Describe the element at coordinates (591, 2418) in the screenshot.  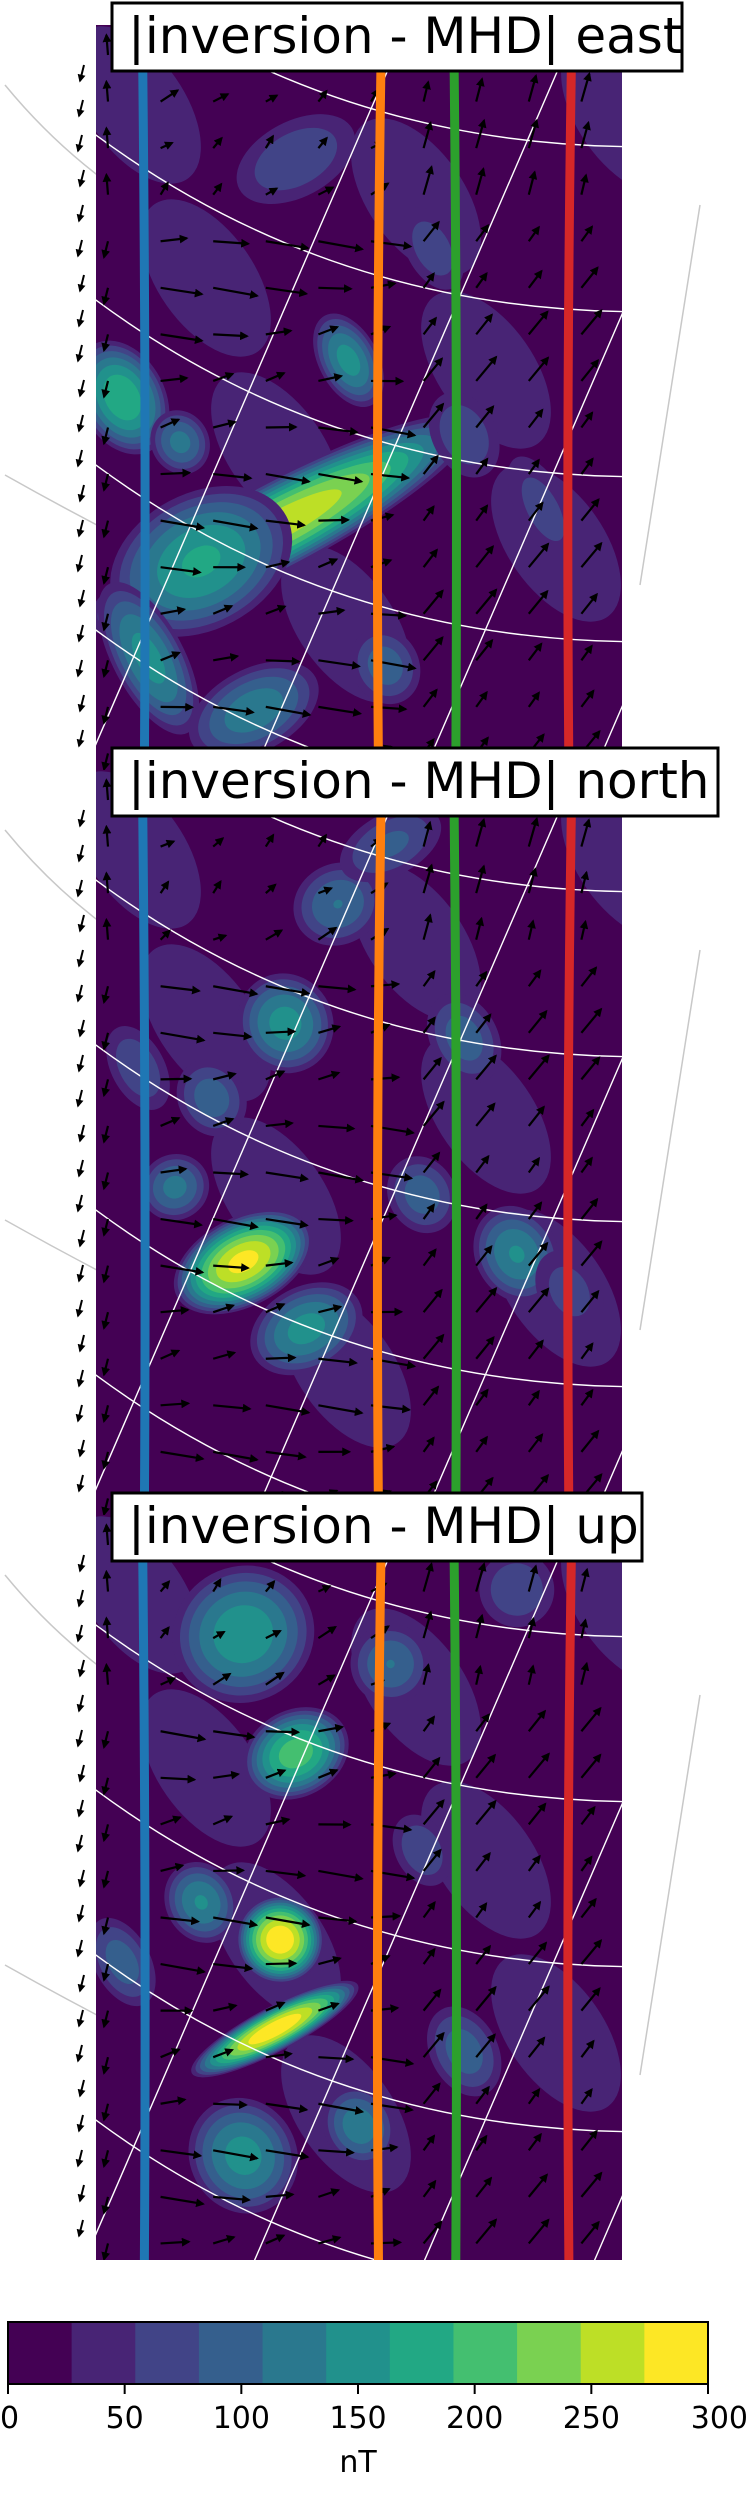
I see `colorbar-tick-label: 250` at that location.